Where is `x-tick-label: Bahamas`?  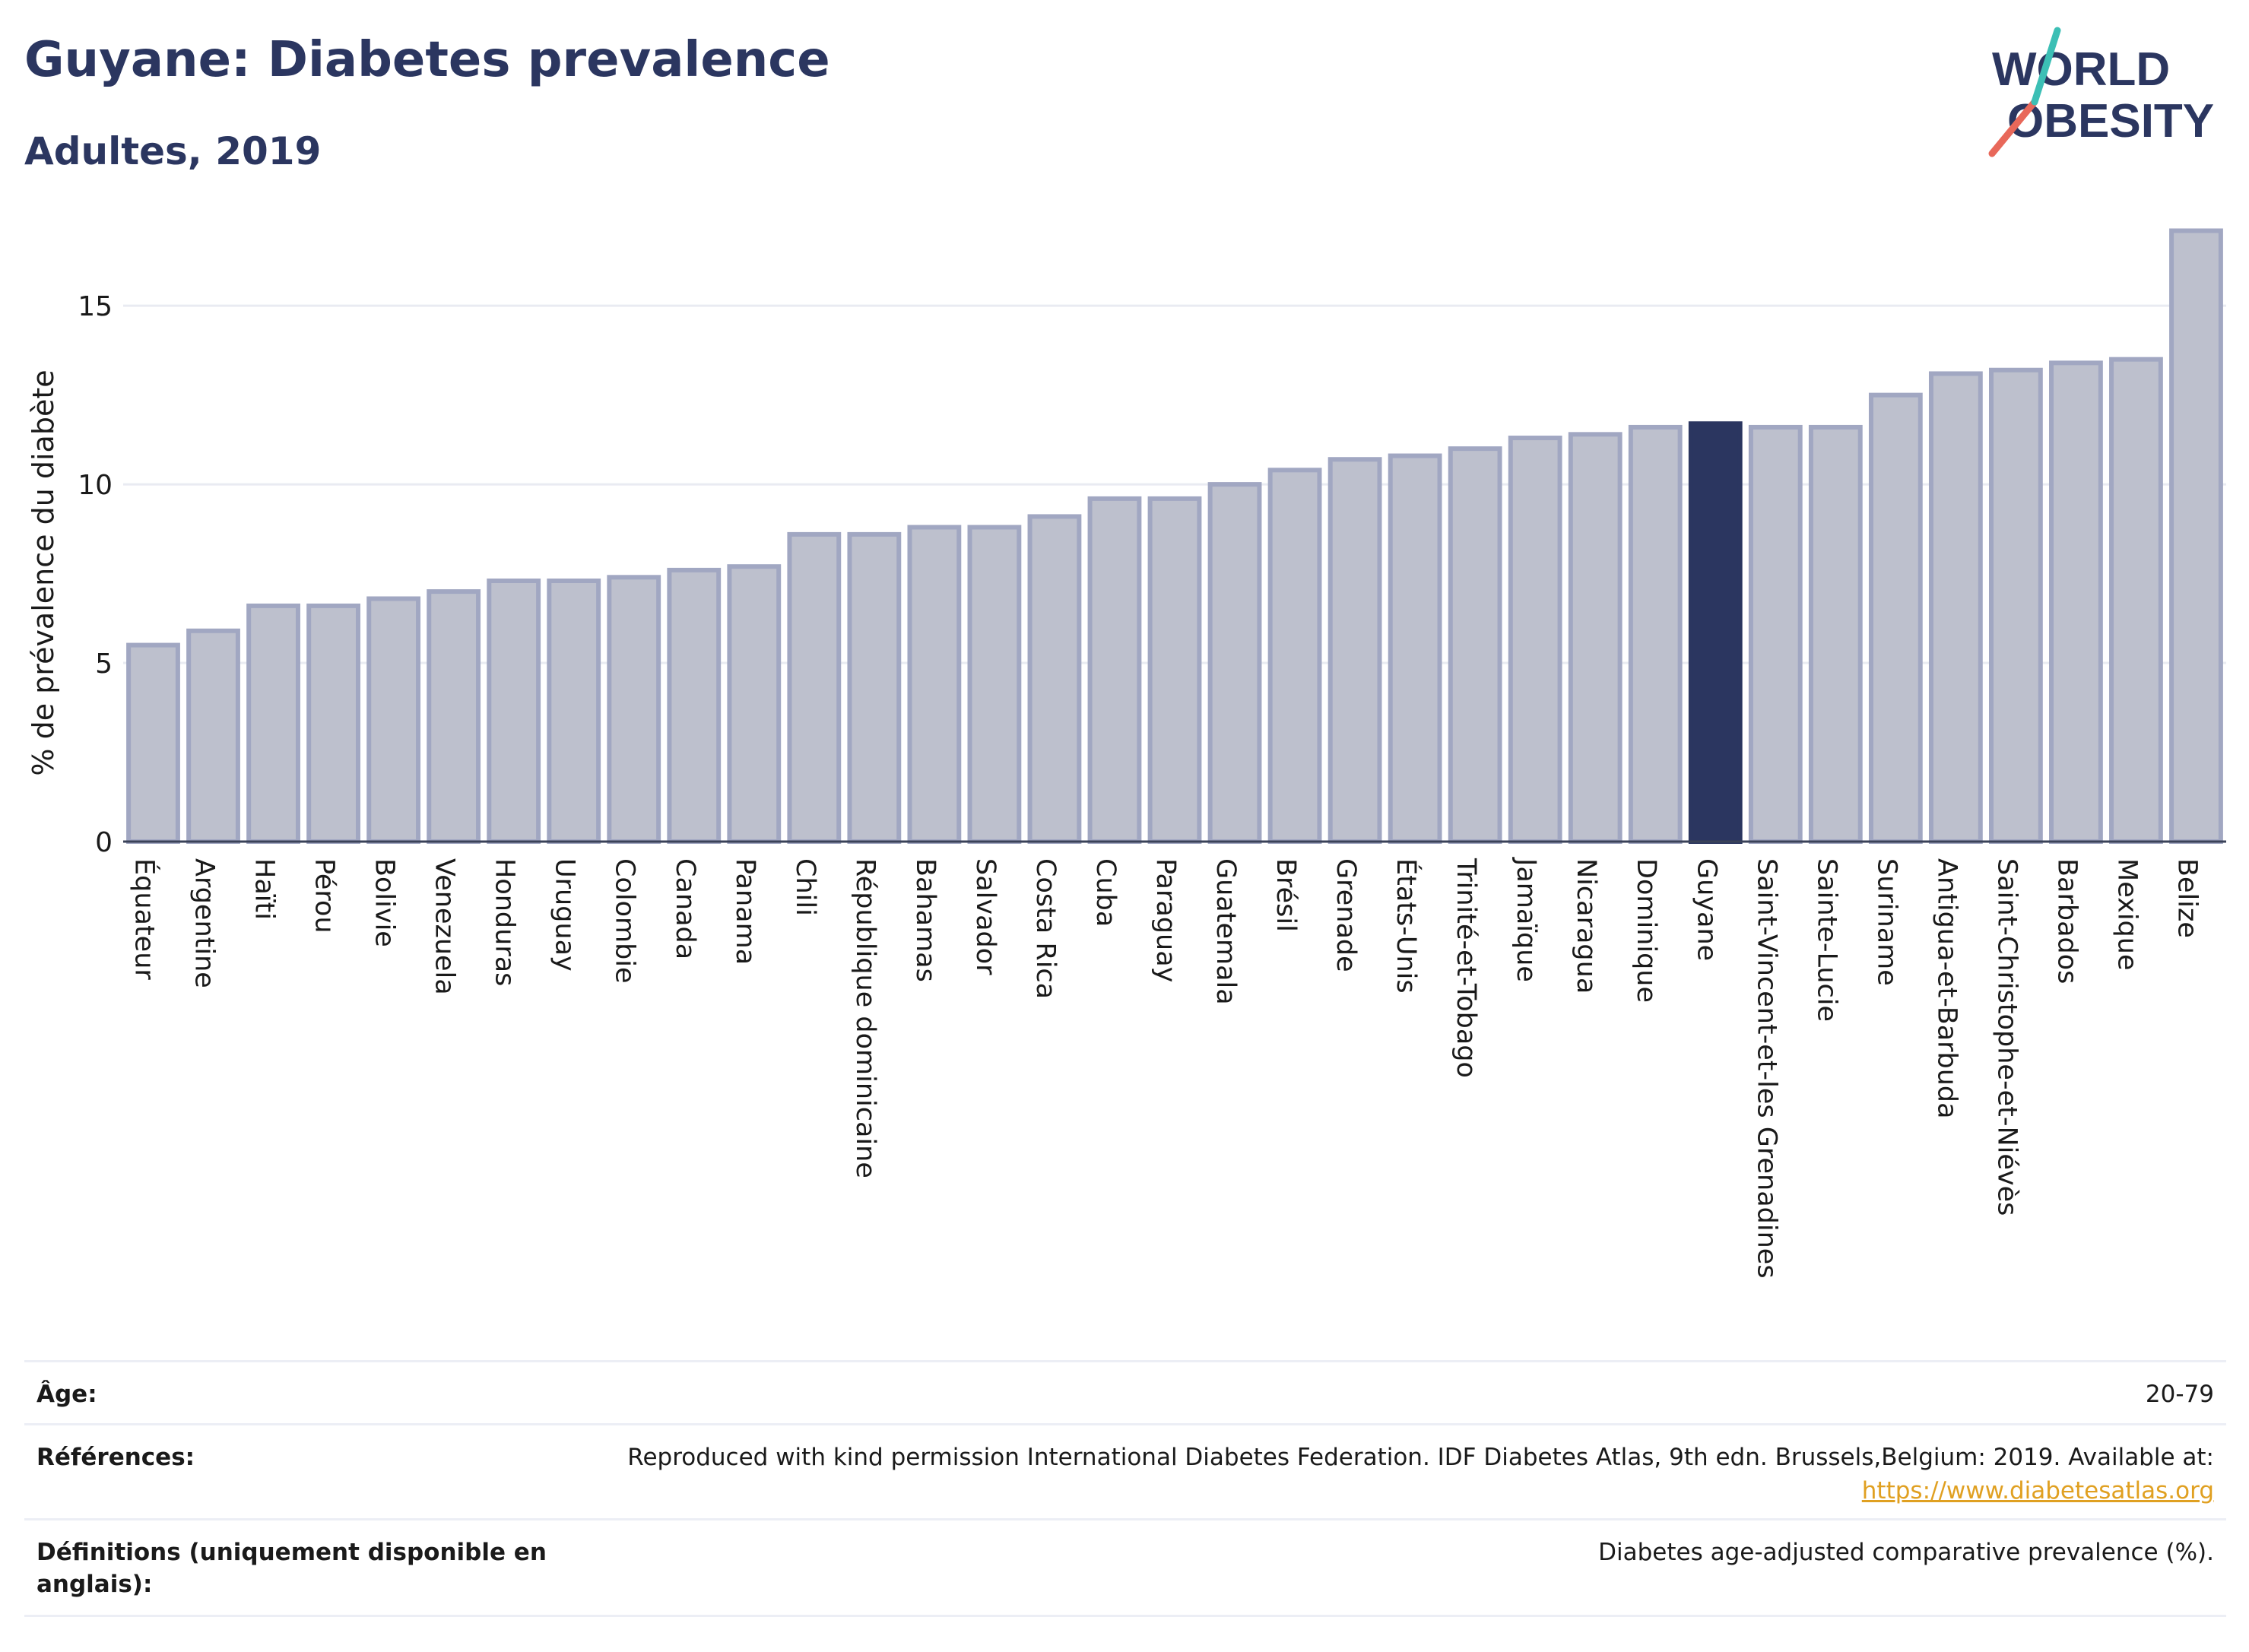
x-tick-label: Bahamas is located at coordinates (925, 920).